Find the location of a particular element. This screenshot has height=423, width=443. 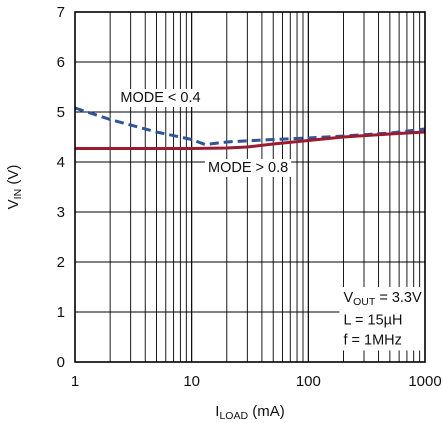

annotation-part: f = 1MHz is located at coordinates (372, 341).